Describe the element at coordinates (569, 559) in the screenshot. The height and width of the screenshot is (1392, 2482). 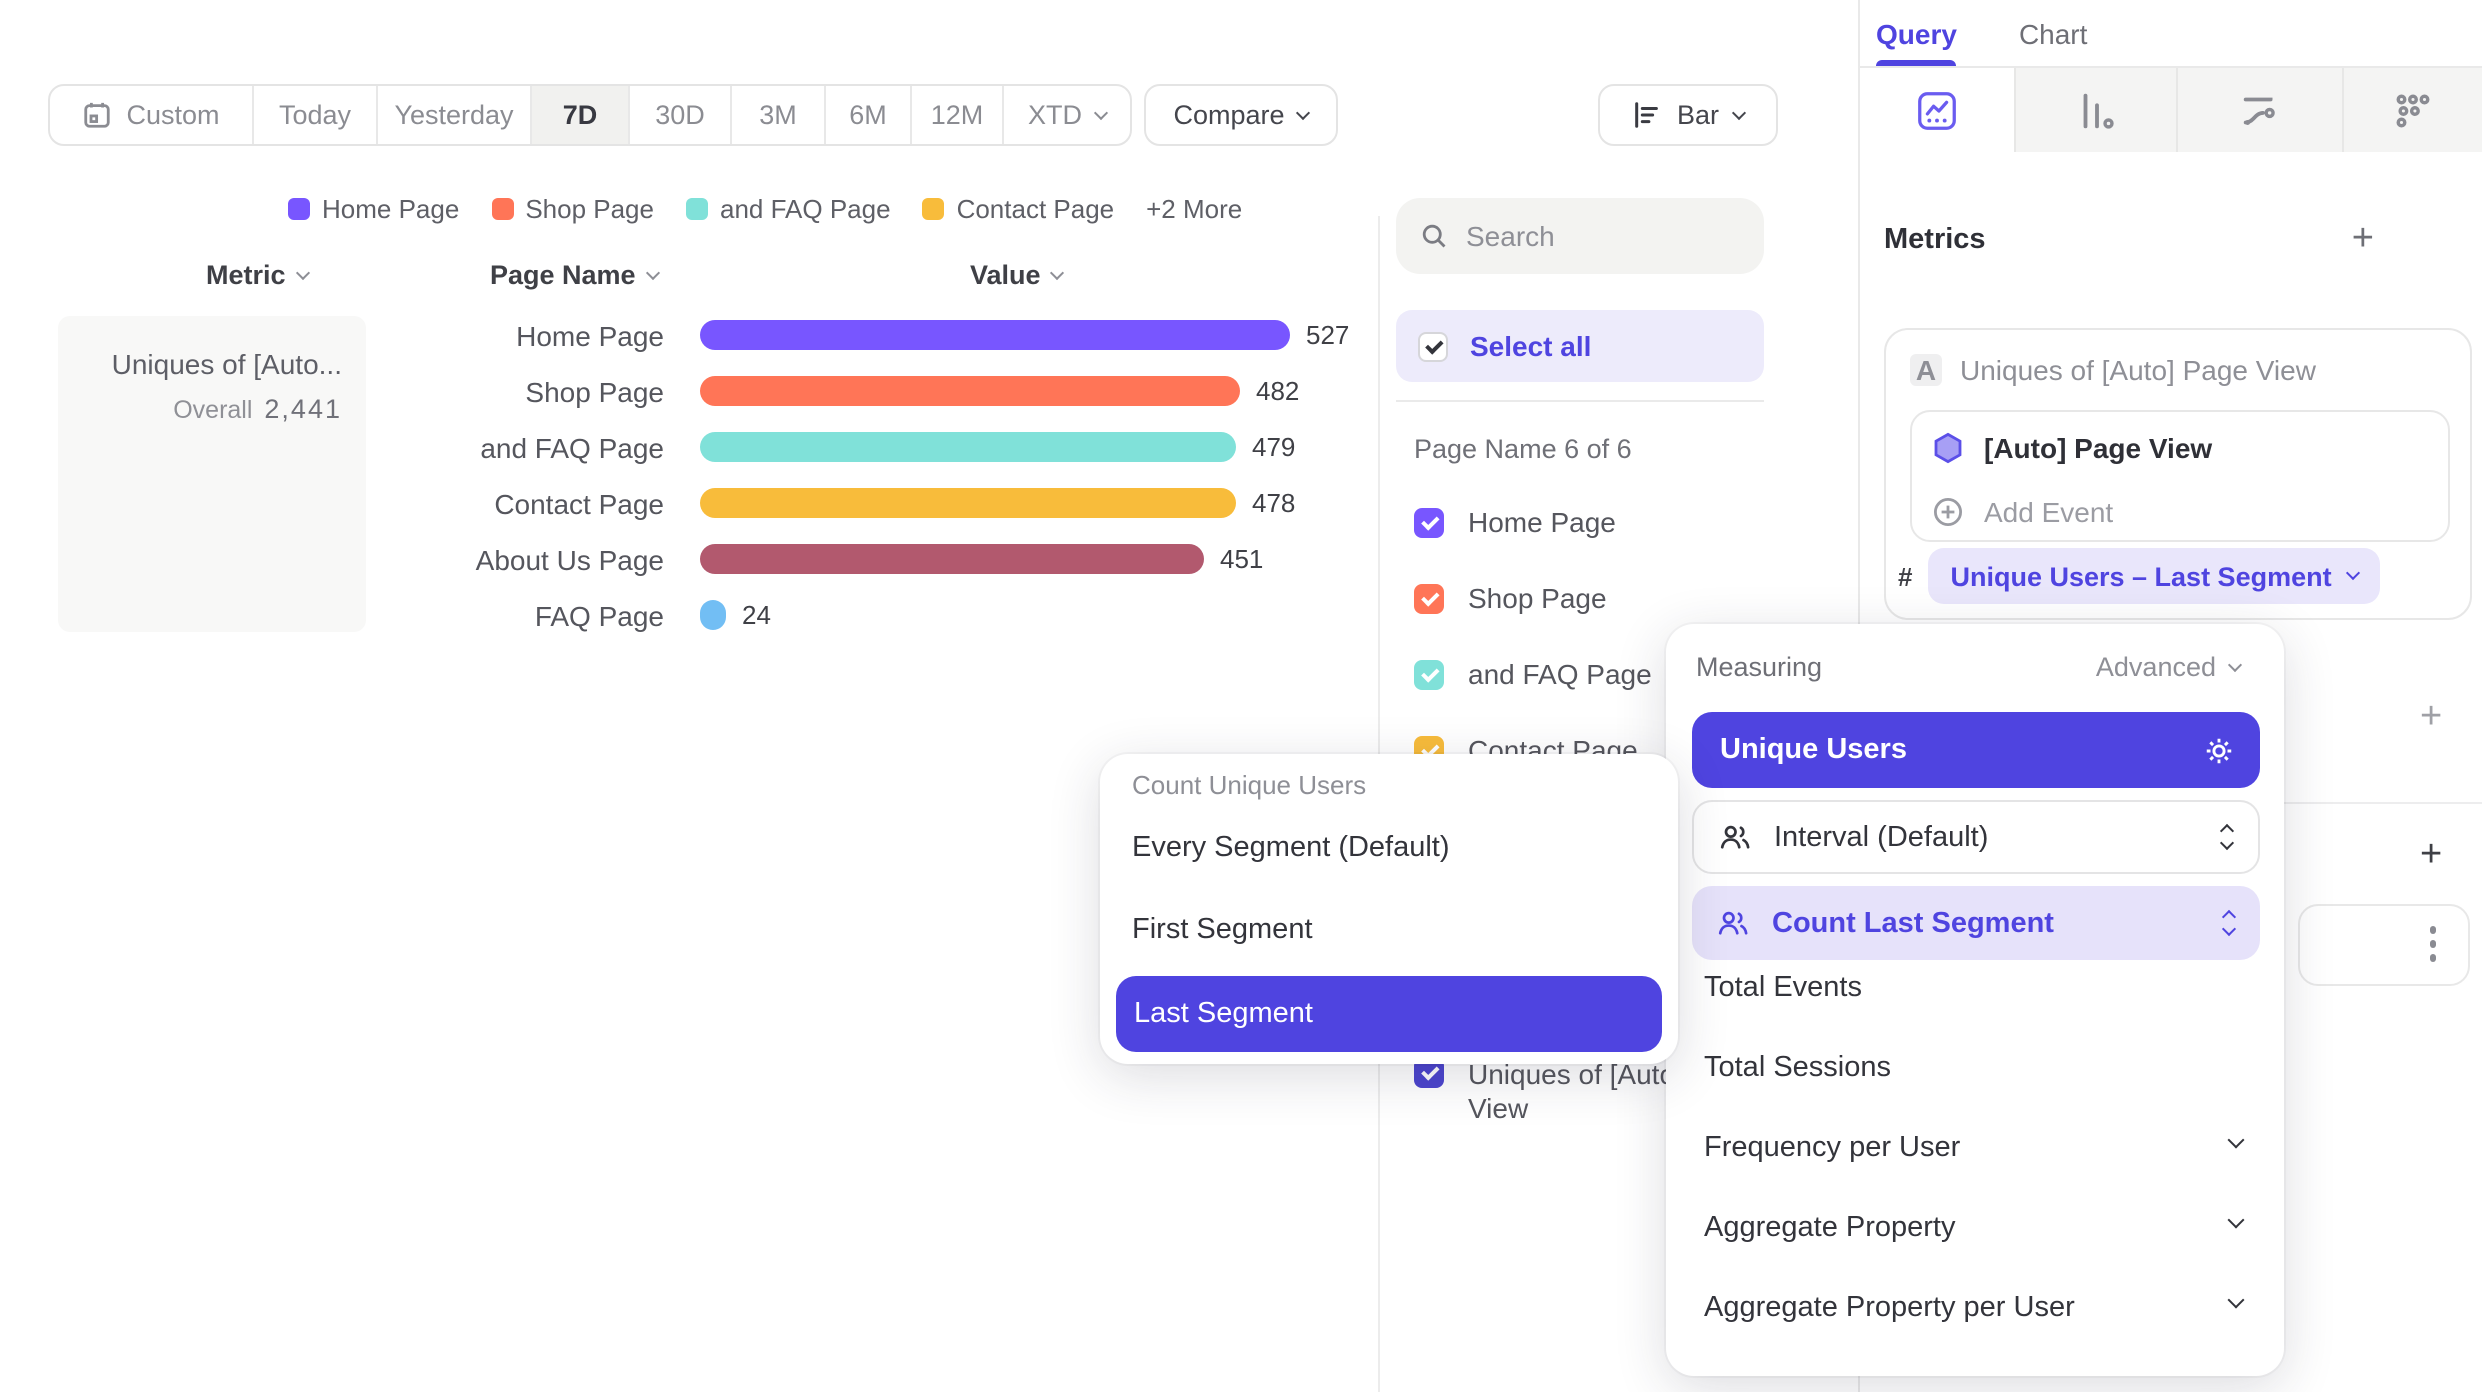
I see `row-label: About Us Page` at that location.